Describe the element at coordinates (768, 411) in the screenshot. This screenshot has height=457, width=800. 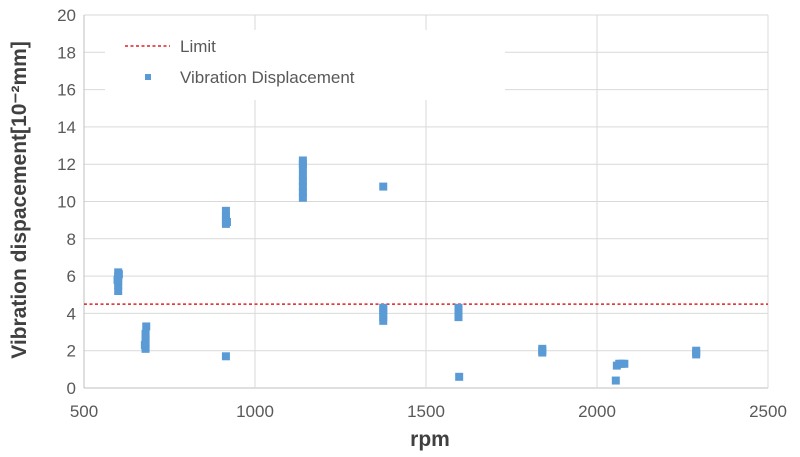
I see `x-tick-label: 2500` at that location.